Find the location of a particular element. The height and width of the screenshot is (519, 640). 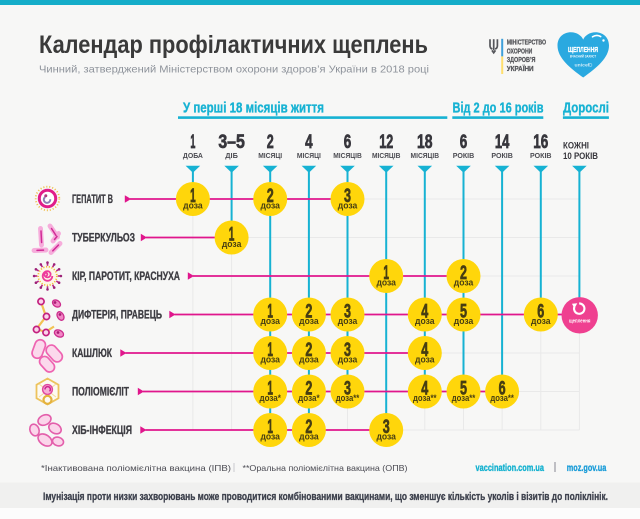

svg-text: ЗДОРОВ’Я is located at coordinates (521, 59).